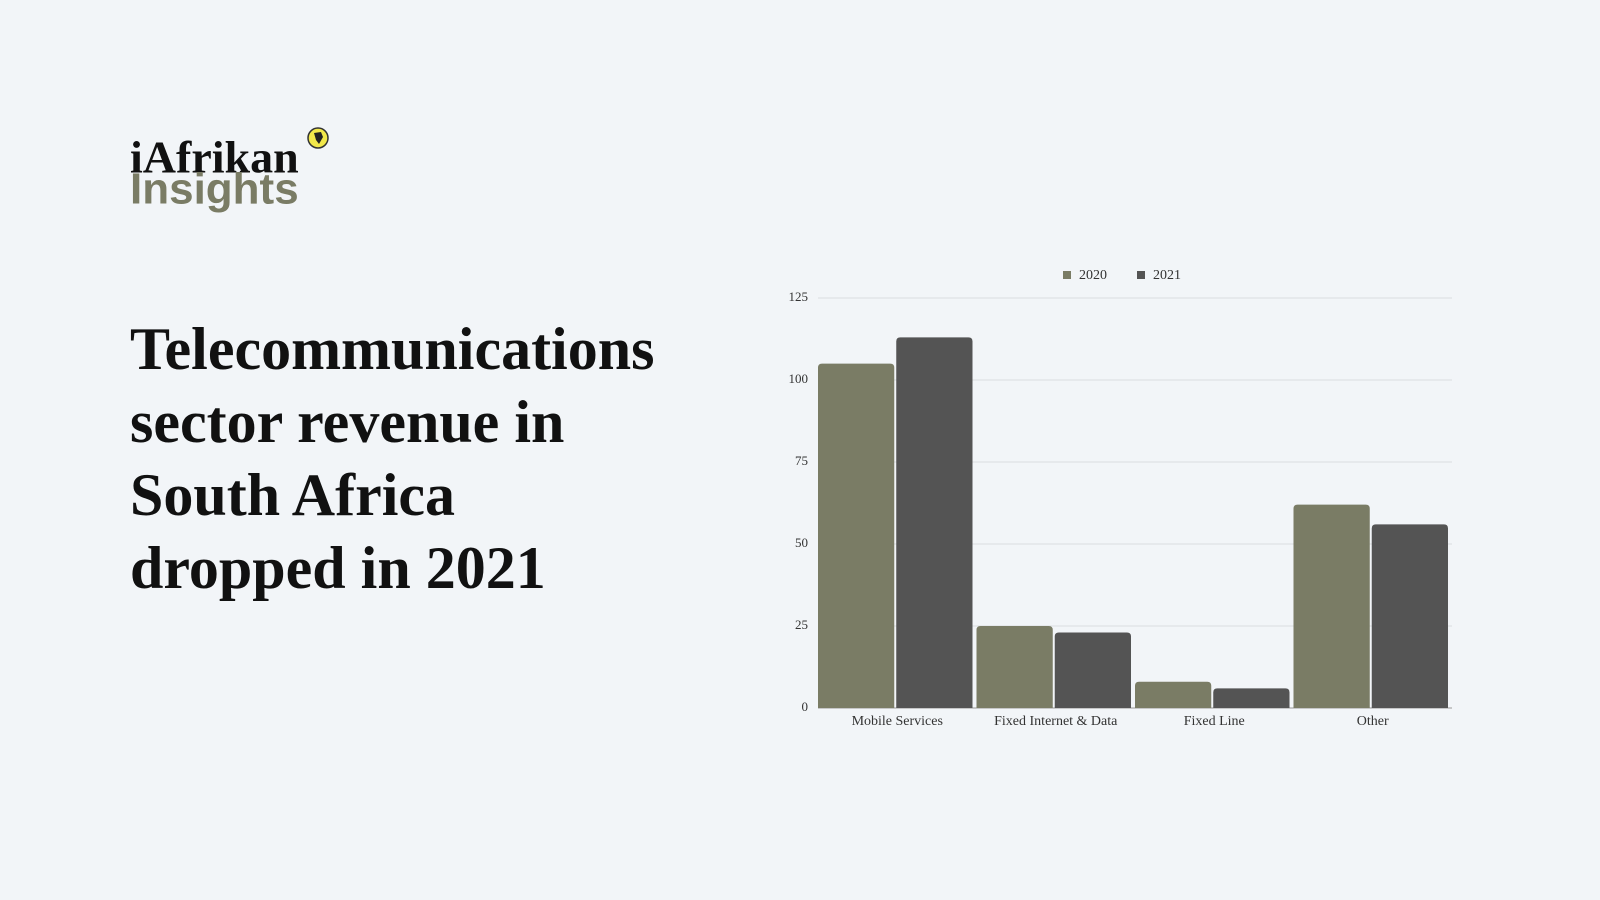 The height and width of the screenshot is (900, 1600). Describe the element at coordinates (1373, 721) in the screenshot. I see `x-tick-label: Other` at that location.